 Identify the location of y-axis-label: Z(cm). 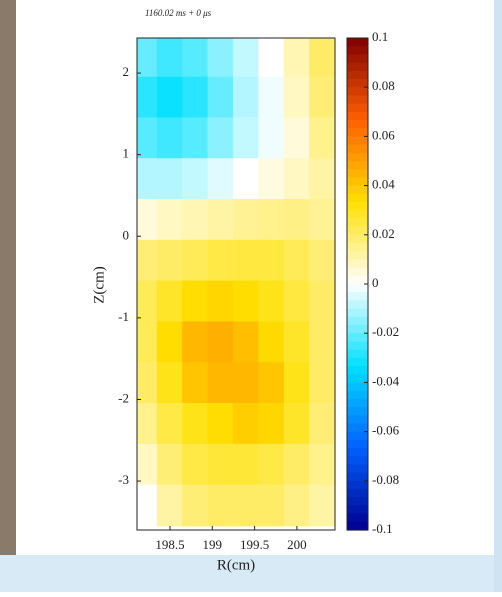
(99, 284).